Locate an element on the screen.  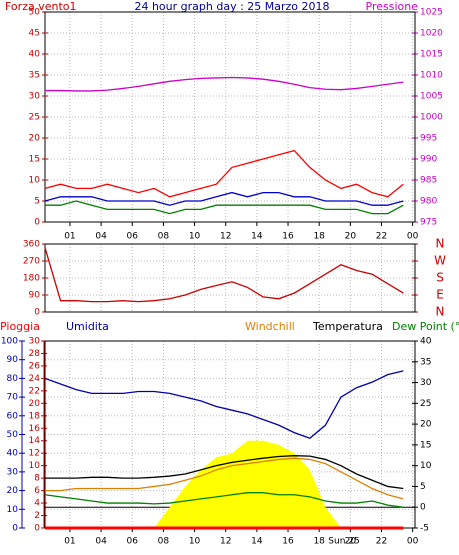
y3-tick-label: 6 is located at coordinates (37, 491).